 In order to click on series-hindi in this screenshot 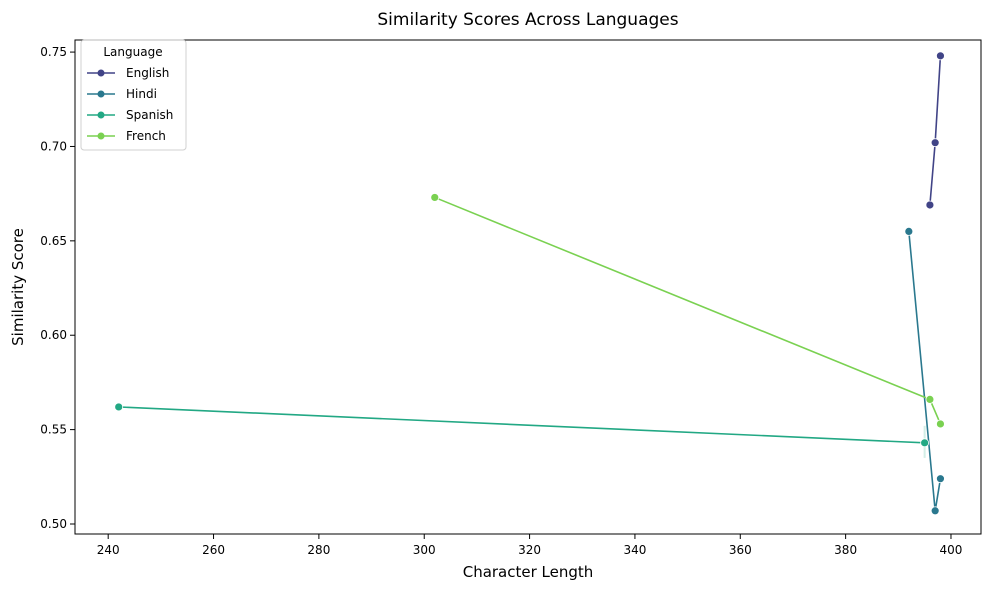, I will do `click(924, 371)`.